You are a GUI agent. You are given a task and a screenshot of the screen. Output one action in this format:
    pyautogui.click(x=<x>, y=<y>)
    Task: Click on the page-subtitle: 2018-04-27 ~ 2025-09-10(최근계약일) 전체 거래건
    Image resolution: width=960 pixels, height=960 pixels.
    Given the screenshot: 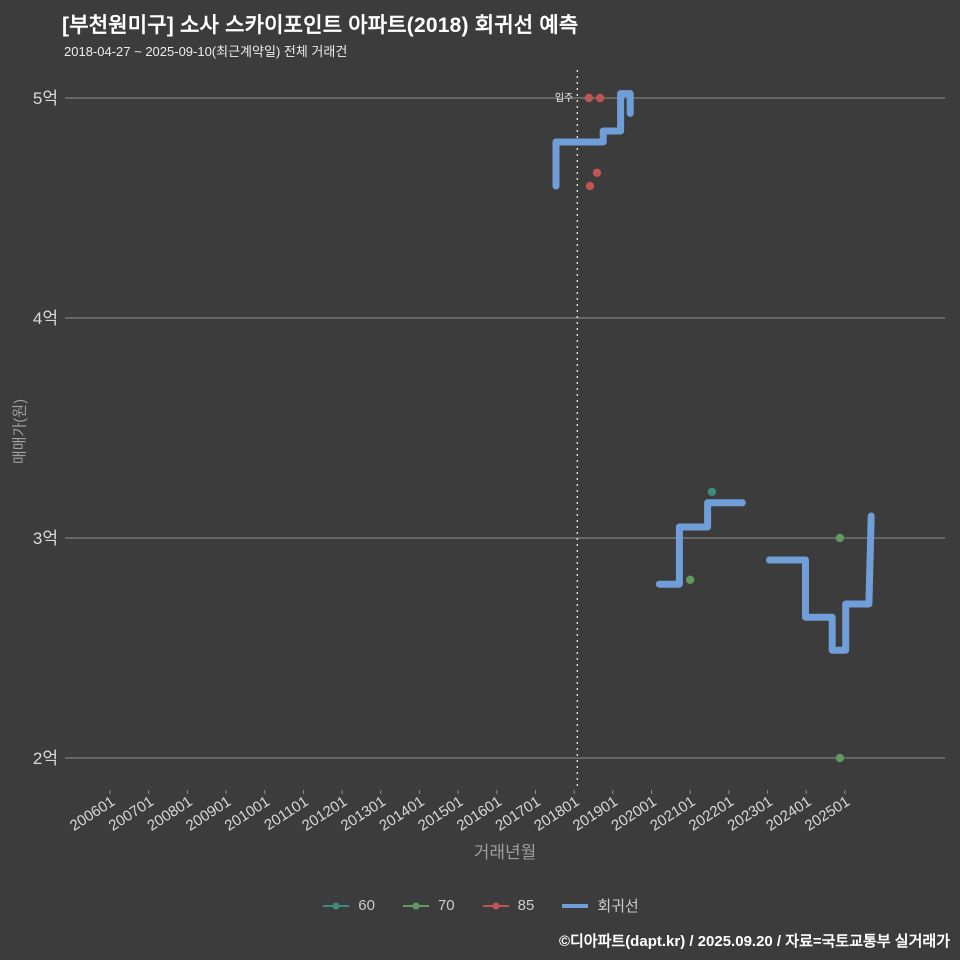 What is the action you would take?
    pyautogui.click(x=206, y=51)
    